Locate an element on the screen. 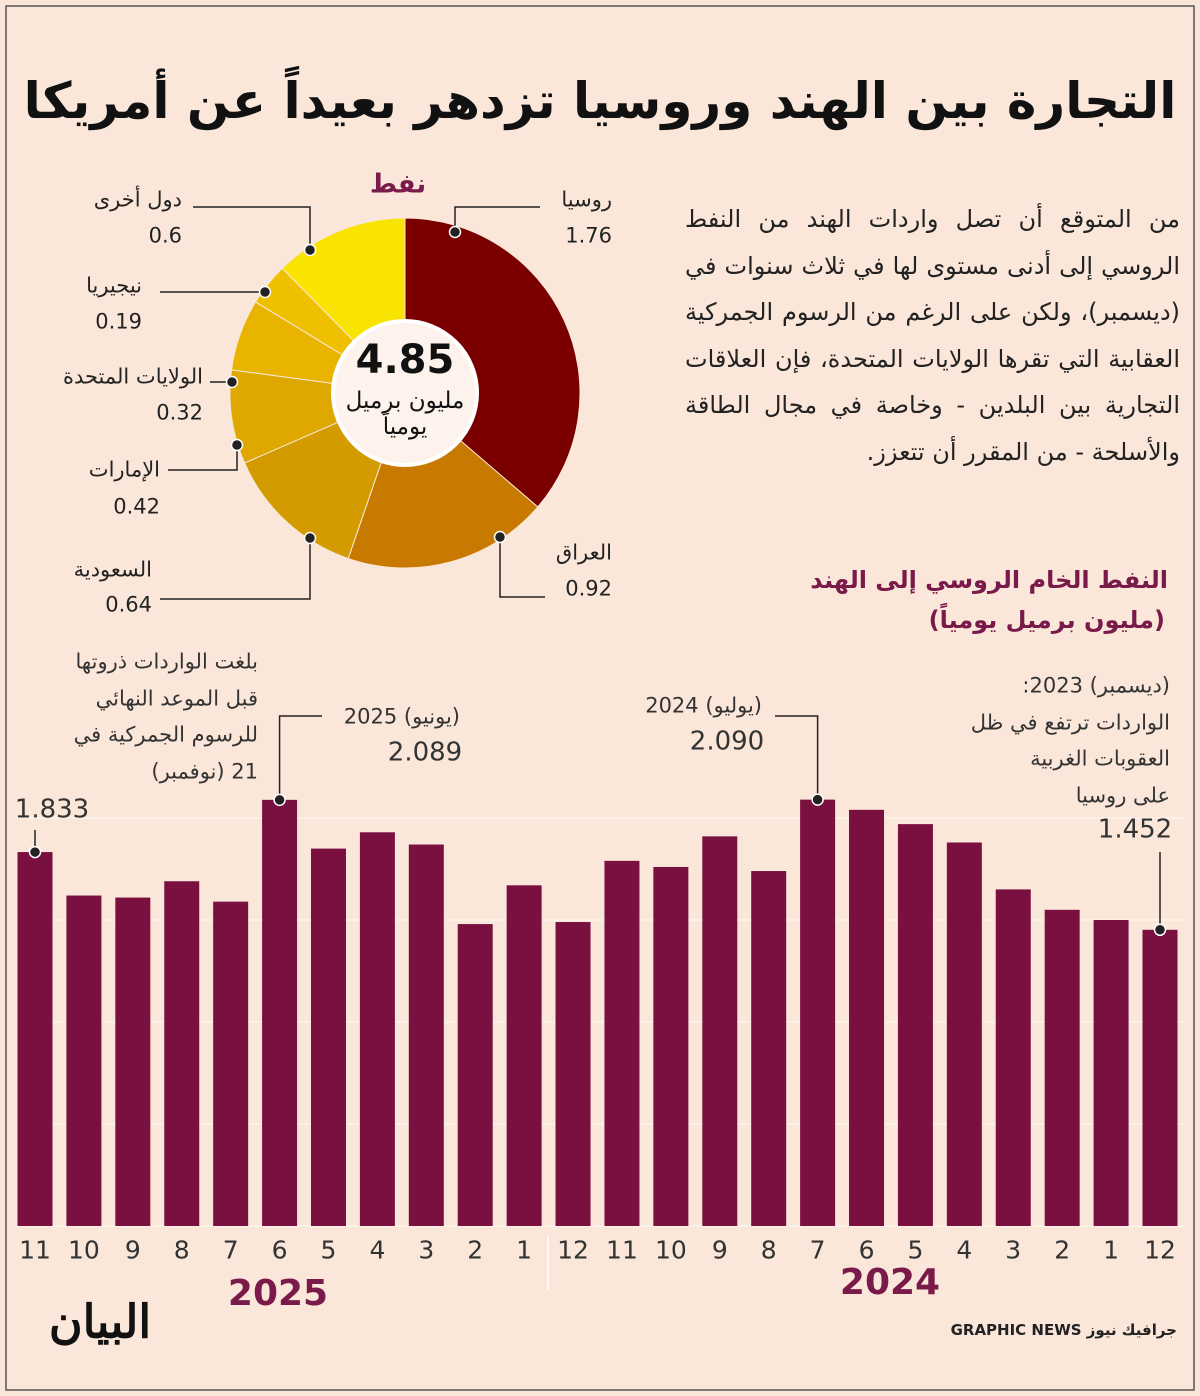 The image size is (1200, 1396). annotation: العقوبات الغربية is located at coordinates (1100, 758).